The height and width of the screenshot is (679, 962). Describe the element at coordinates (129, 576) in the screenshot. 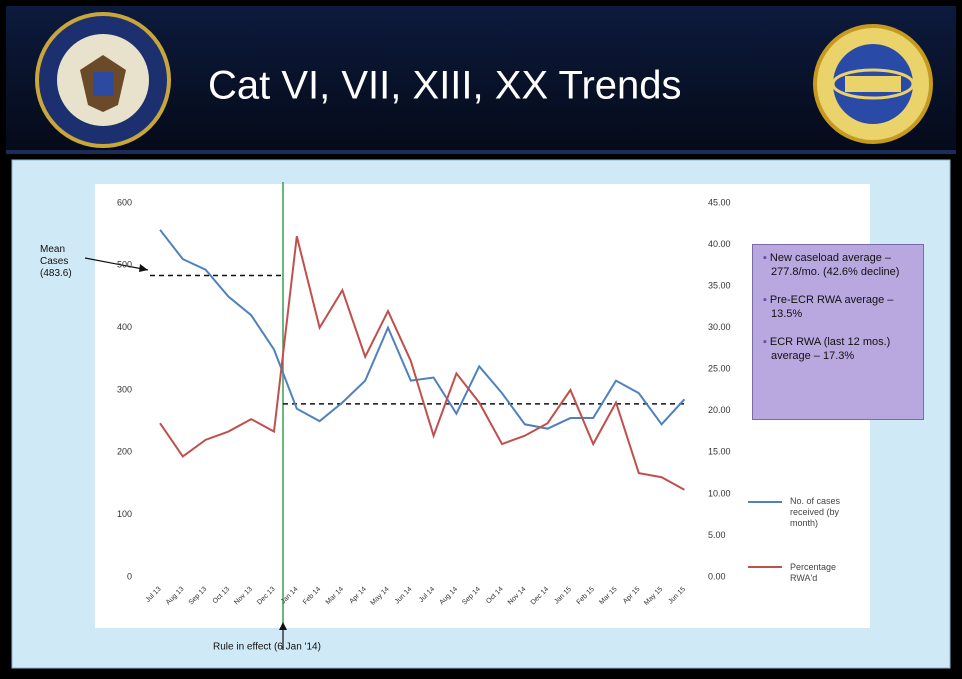

I see `y-tick-label: 0` at that location.